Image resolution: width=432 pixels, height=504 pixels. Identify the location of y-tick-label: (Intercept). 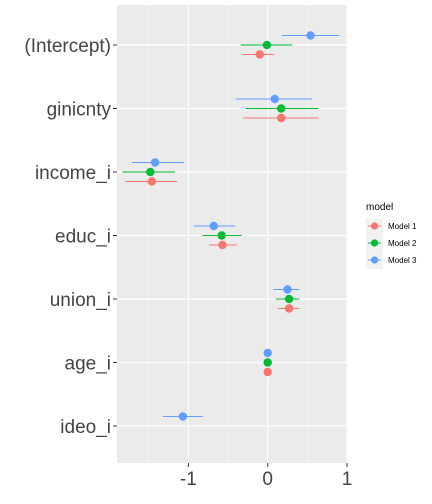
(67, 46).